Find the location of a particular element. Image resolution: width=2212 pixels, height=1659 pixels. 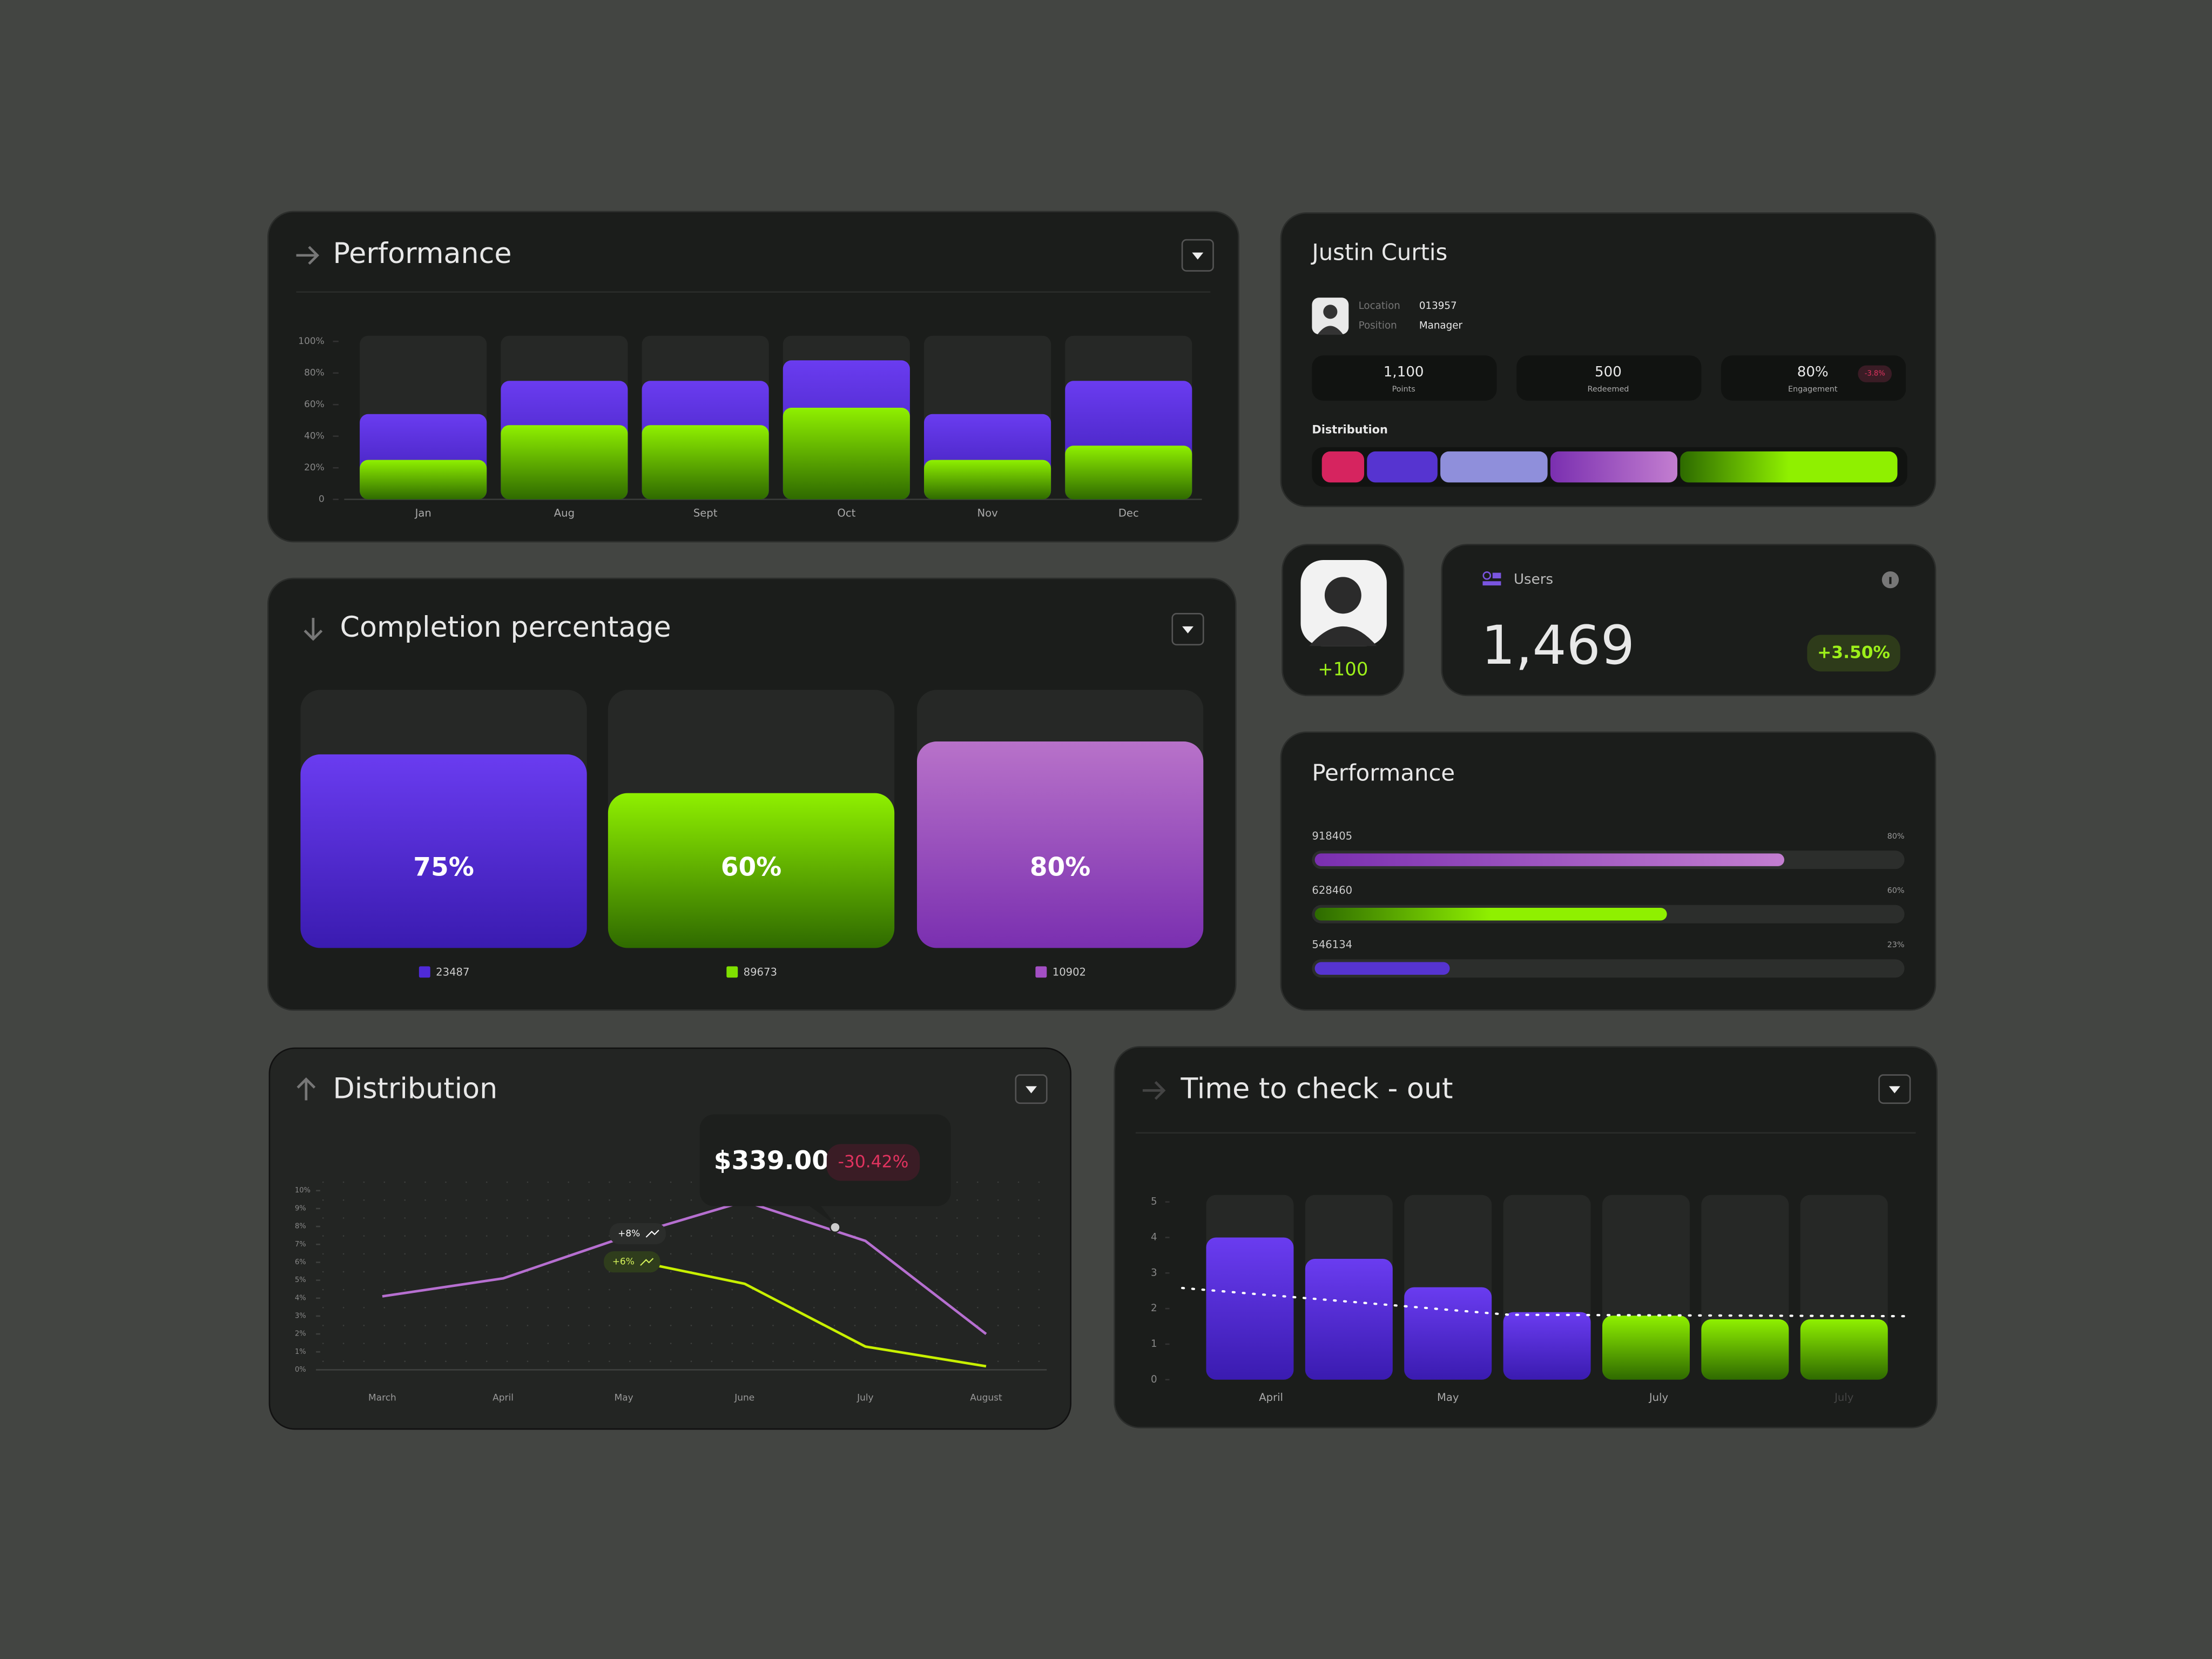

progress-track is located at coordinates (1608, 968).